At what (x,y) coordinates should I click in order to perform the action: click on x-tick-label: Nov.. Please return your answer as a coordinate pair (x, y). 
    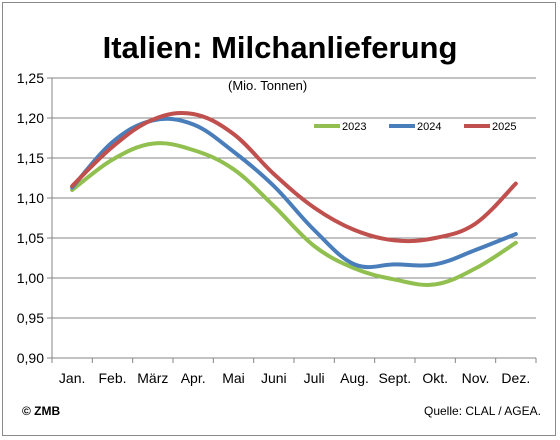
    Looking at the image, I should click on (476, 378).